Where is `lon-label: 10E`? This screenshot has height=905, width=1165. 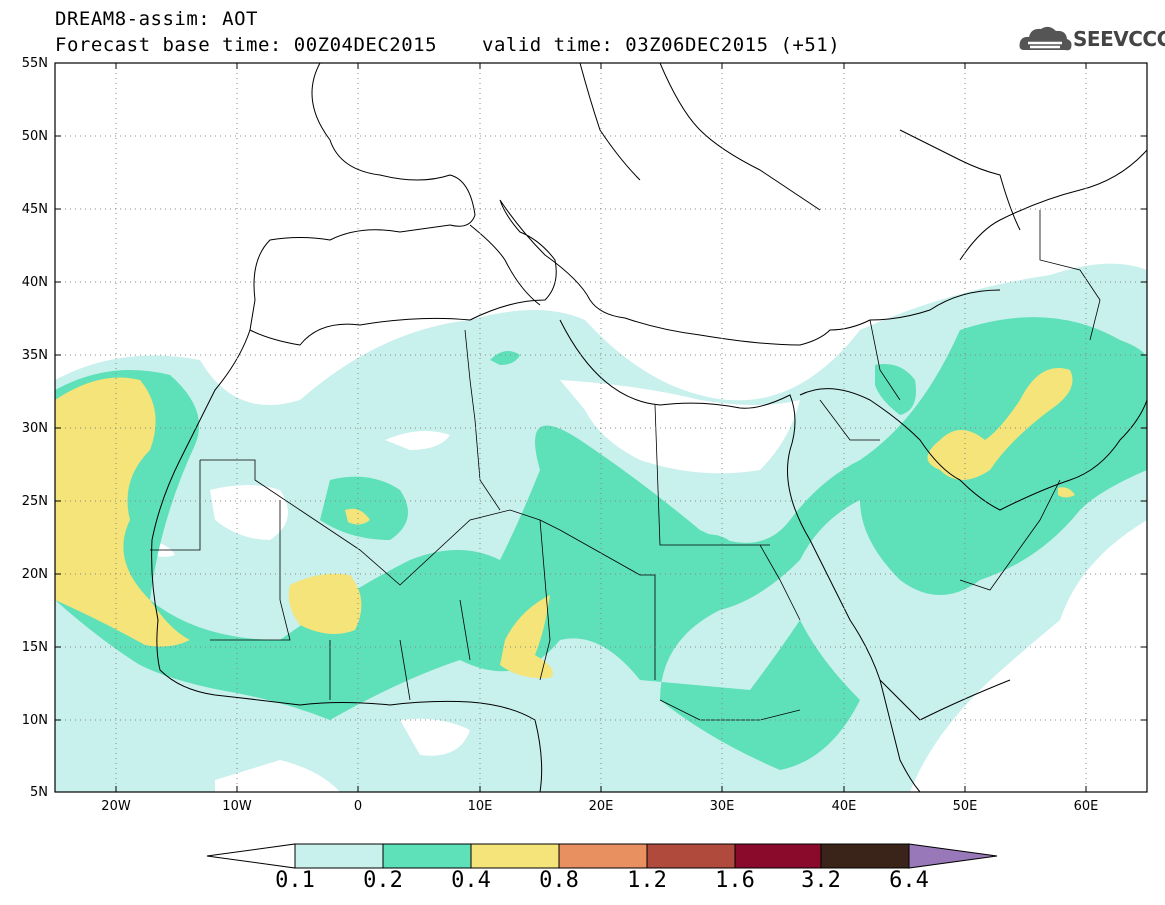 lon-label: 10E is located at coordinates (480, 806).